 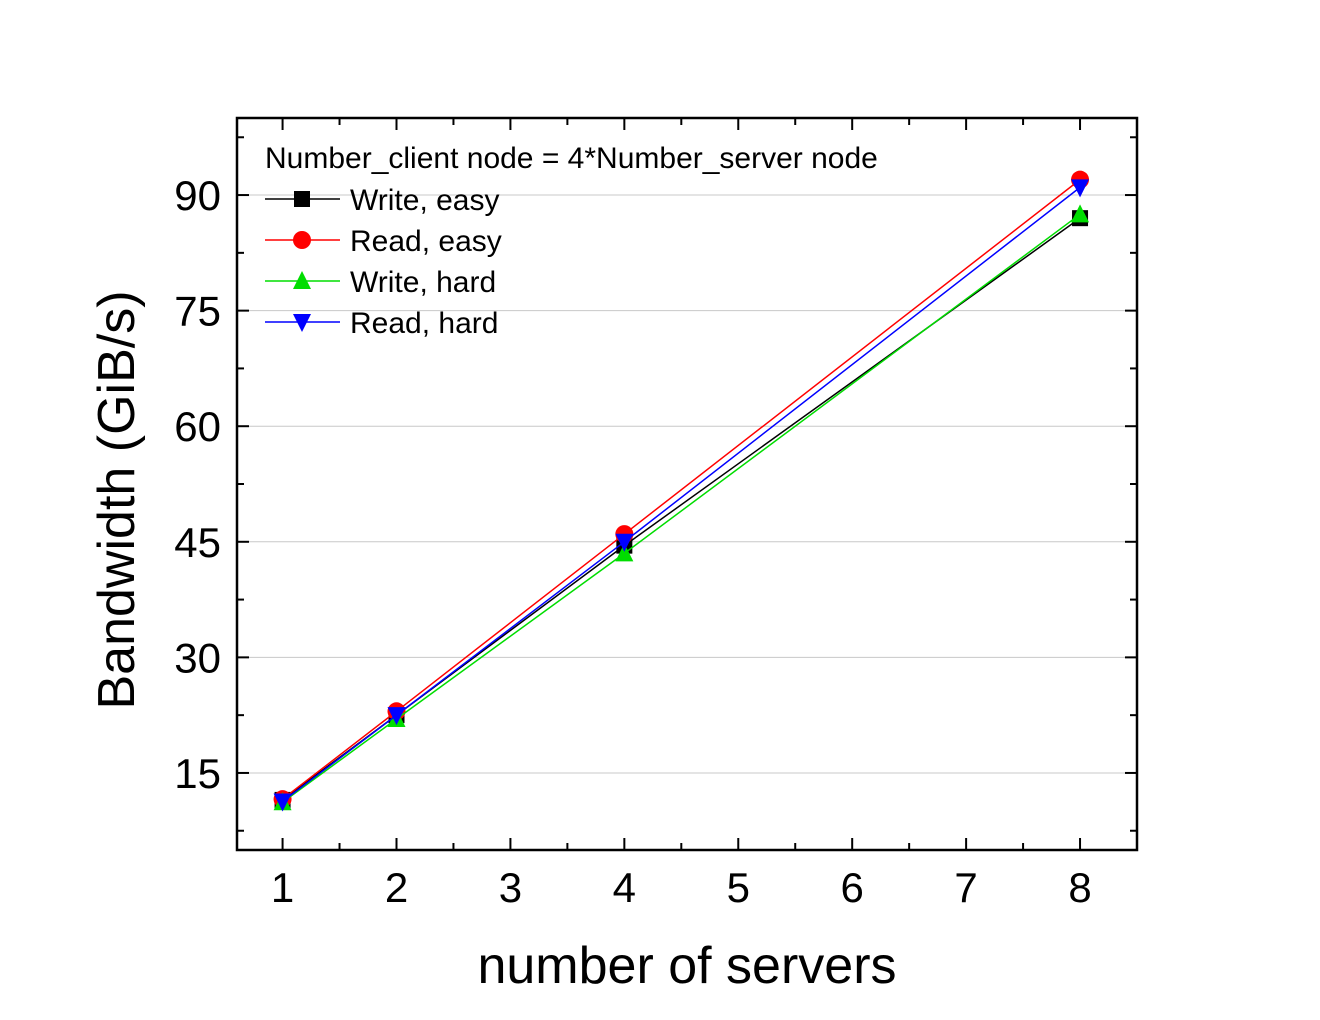 I want to click on y-tick-label: 30, so click(x=197, y=657).